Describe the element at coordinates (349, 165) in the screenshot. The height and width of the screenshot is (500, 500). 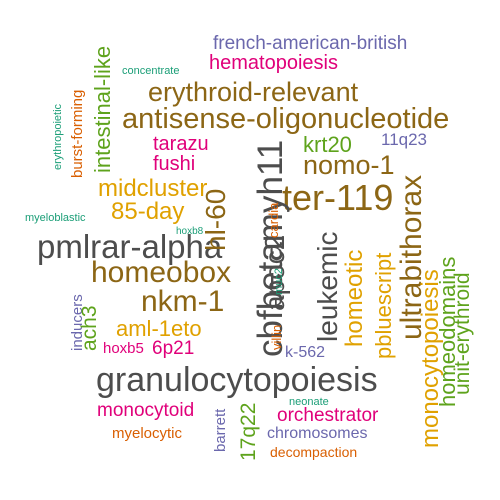
I see `word: nomo-1` at that location.